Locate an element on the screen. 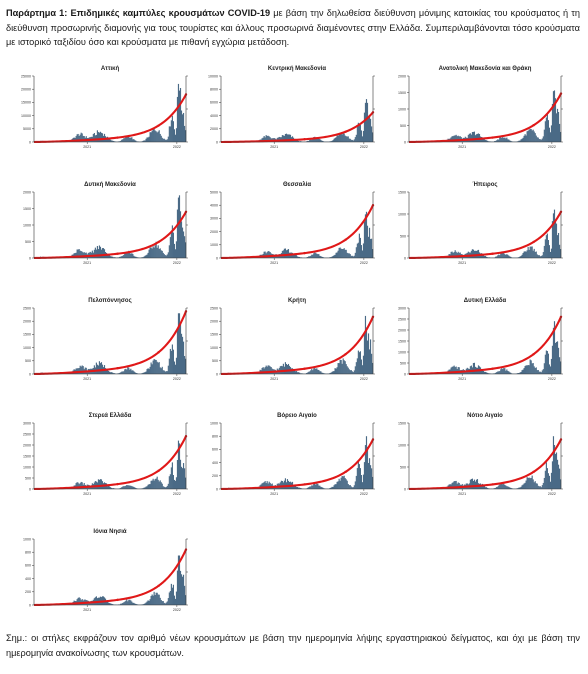 This screenshot has height=674, width=588. y-tick-label: 800 is located at coordinates (28, 553).